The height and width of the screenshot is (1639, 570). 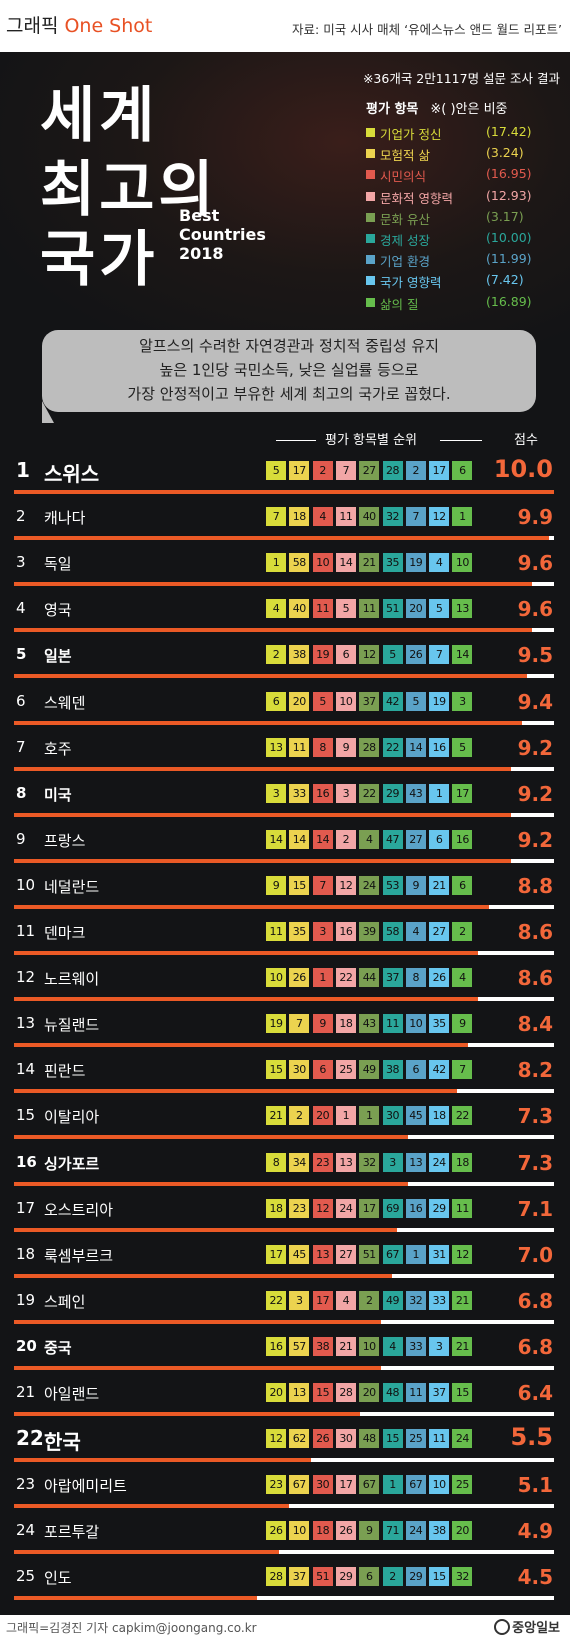 What do you see at coordinates (535, 1346) in the screenshot?
I see `score-value: 6.8` at bounding box center [535, 1346].